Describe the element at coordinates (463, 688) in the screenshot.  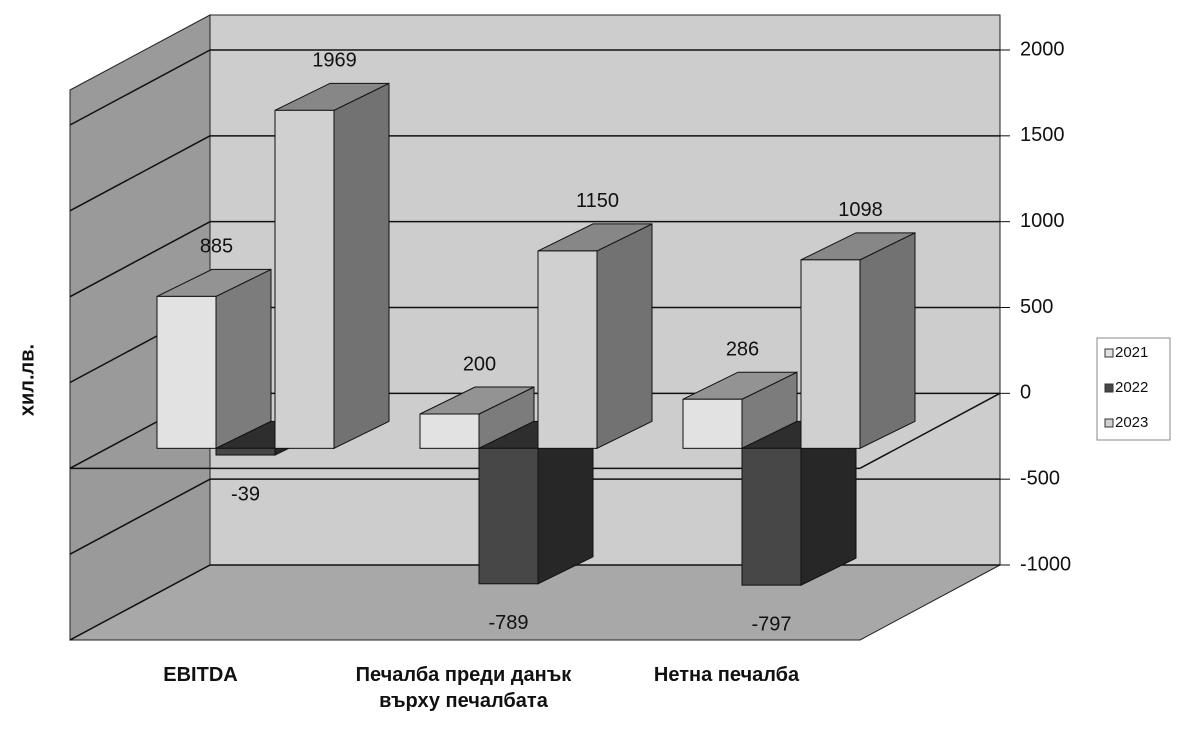
I see `x-tick-label: Печалба преди данък върху печалбата` at that location.